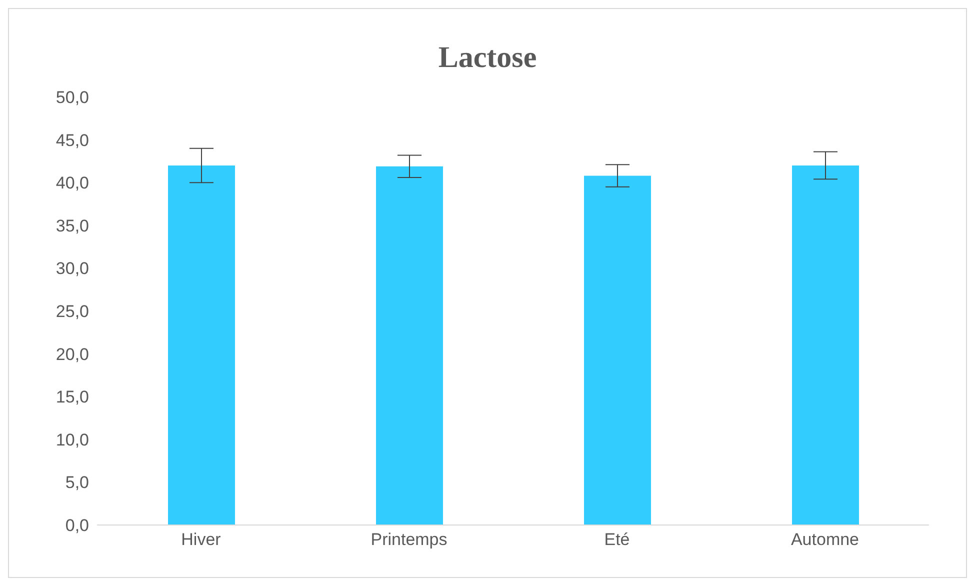 This screenshot has width=975, height=586. I want to click on chart-title: Lactose, so click(487, 58).